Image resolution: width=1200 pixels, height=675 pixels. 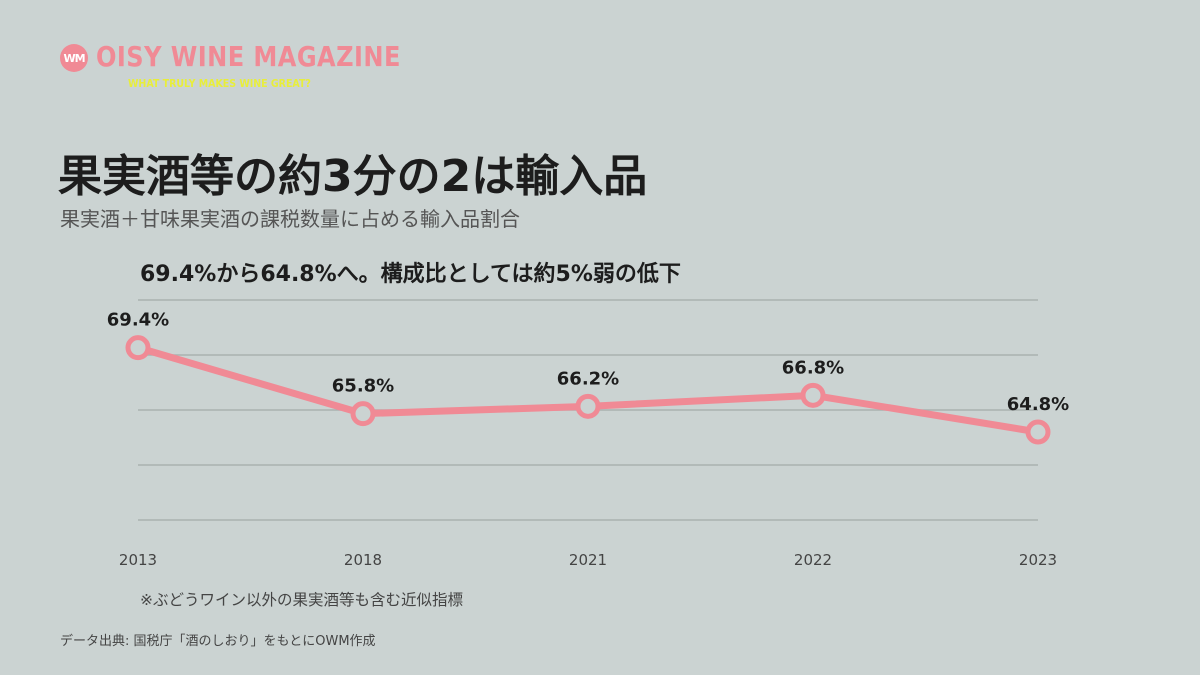 What do you see at coordinates (1038, 560) in the screenshot?
I see `x-tick-label: 2023` at bounding box center [1038, 560].